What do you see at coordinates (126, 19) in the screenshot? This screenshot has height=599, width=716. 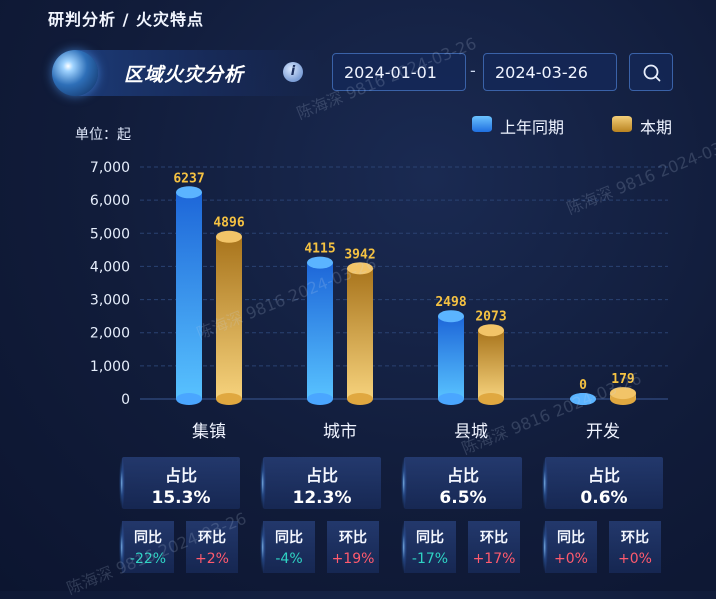 I see `breadcrumb: 研判分析 / 火灾特点` at bounding box center [126, 19].